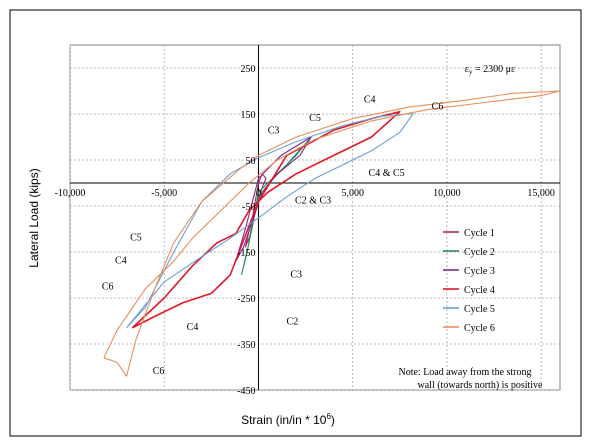 This screenshot has width=591, height=444. Describe the element at coordinates (447, 193) in the screenshot. I see `x-tick-label: 10,000` at that location.